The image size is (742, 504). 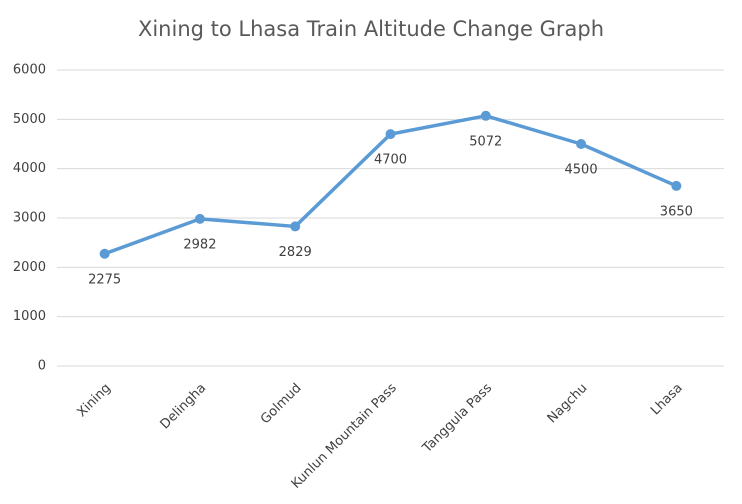 I want to click on y-tick-label: 4000, so click(x=29, y=168).